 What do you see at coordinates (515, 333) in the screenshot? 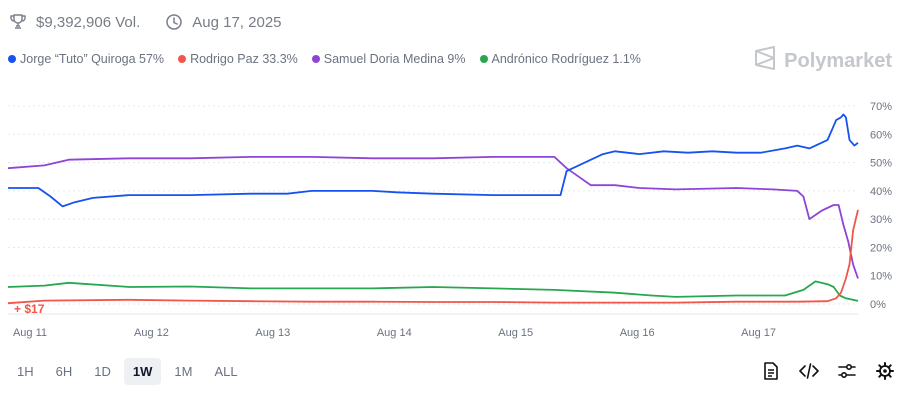
I see `x-tick-label: Aug 15` at bounding box center [515, 333].